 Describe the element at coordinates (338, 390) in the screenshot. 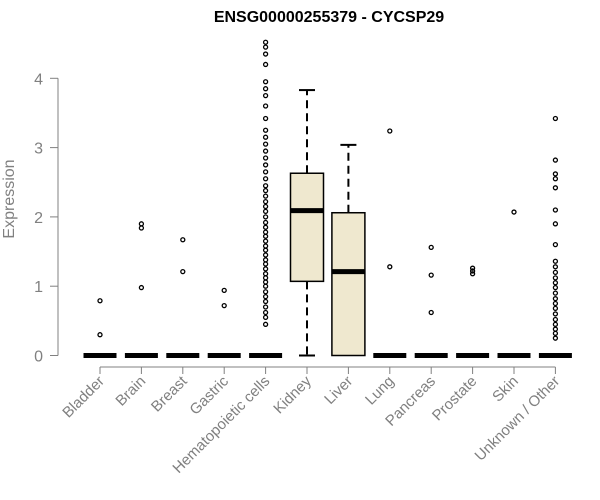

I see `x-tick-label: Liver` at that location.